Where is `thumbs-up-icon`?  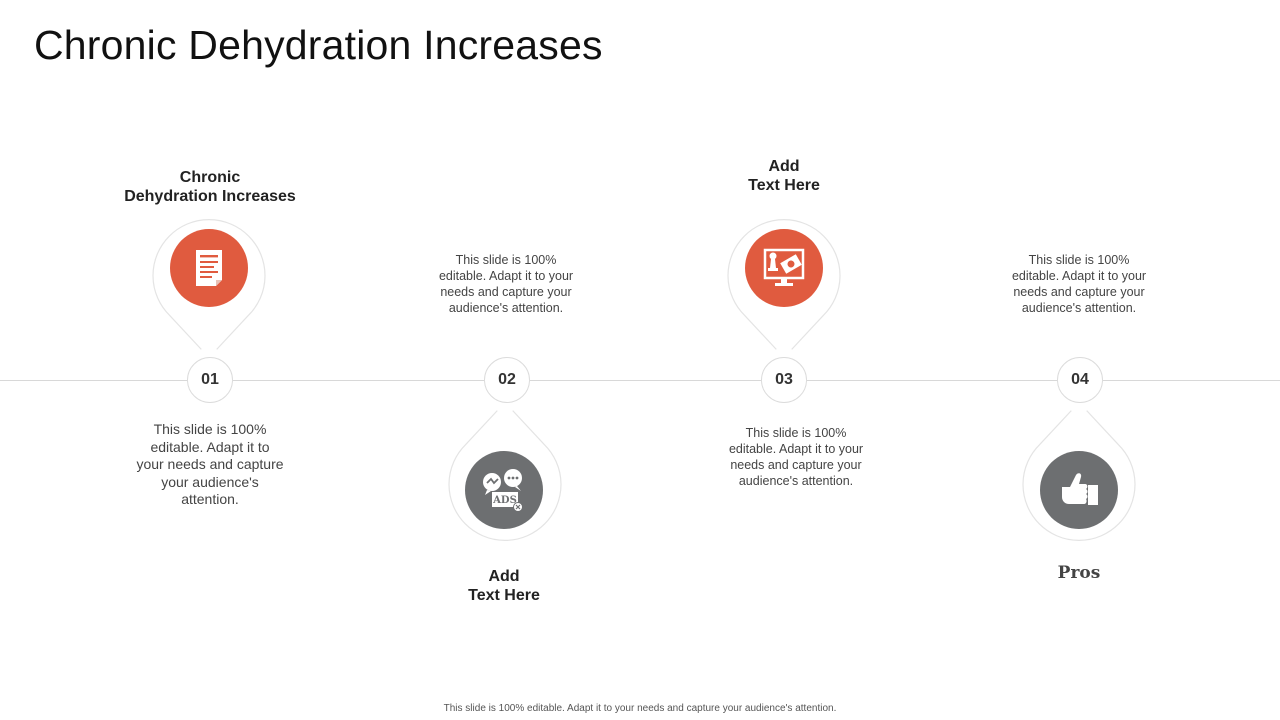 thumbs-up-icon is located at coordinates (1080, 489).